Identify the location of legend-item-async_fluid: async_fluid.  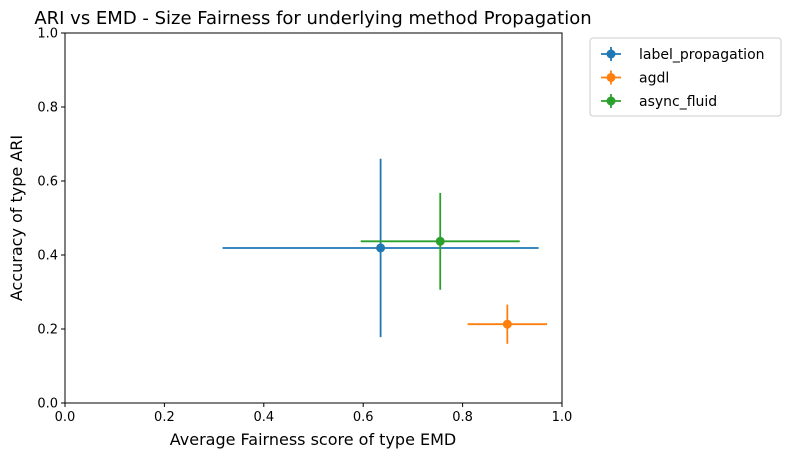
(659, 102).